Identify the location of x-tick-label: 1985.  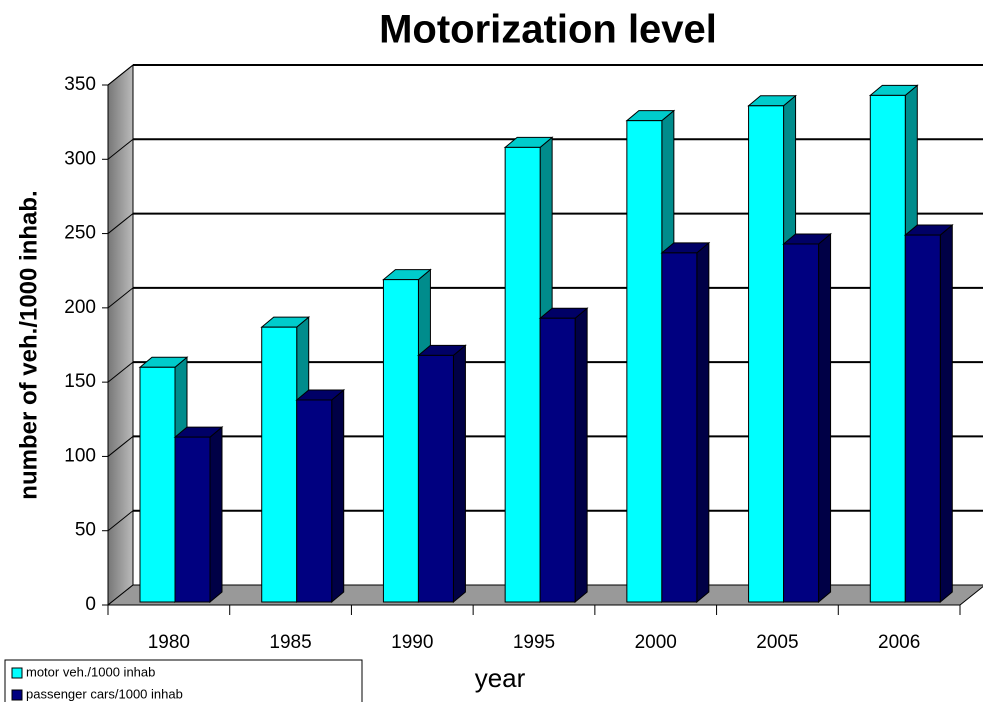
(290, 642).